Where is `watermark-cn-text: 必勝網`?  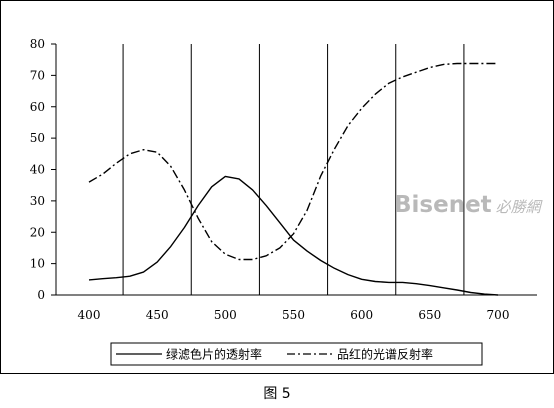
watermark-cn-text: 必勝網 is located at coordinates (518, 207).